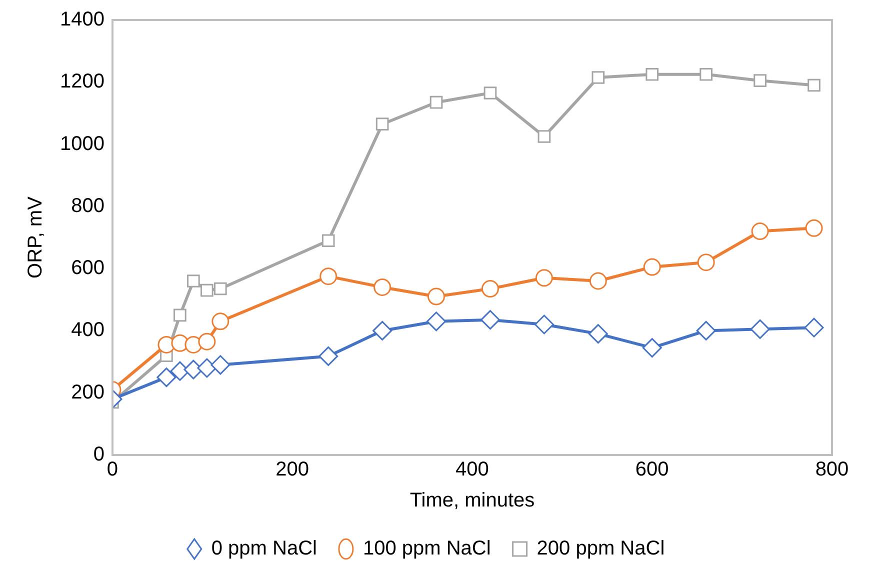  I want to click on x-tick-label: 600, so click(652, 469).